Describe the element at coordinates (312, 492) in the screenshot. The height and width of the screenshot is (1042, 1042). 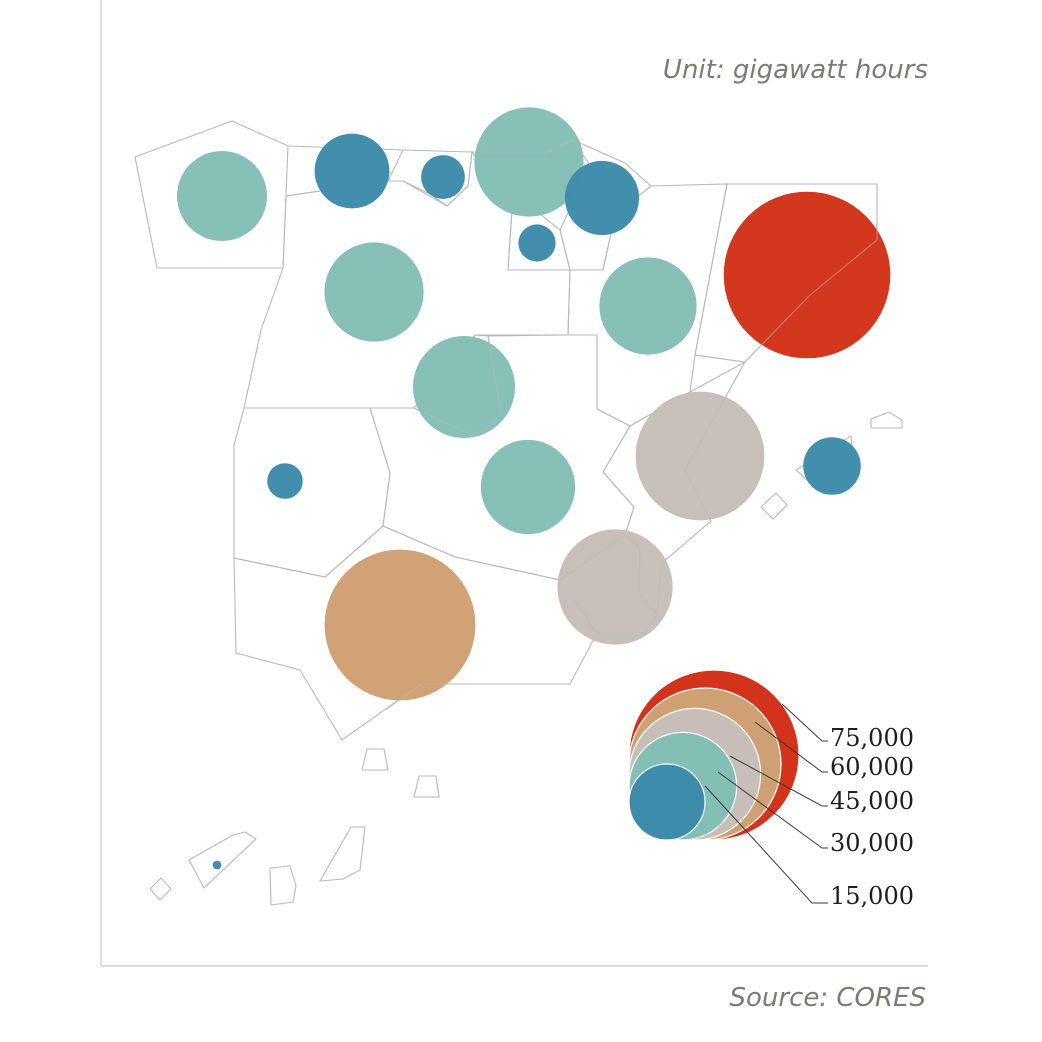
I see `region-extremadura` at that location.